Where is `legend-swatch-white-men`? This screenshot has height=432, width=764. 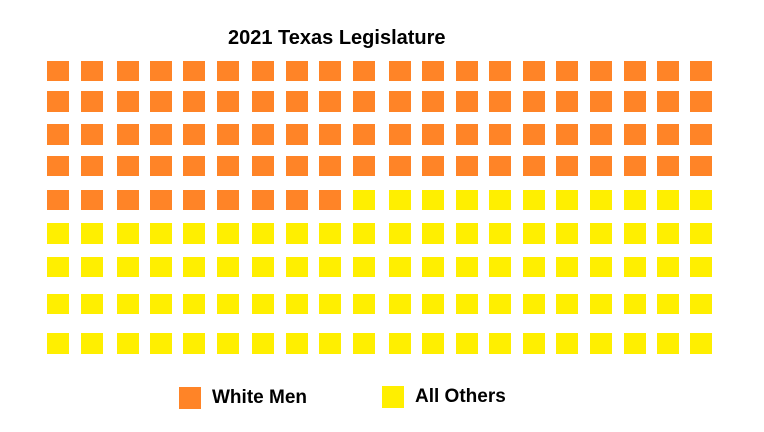 legend-swatch-white-men is located at coordinates (190, 398).